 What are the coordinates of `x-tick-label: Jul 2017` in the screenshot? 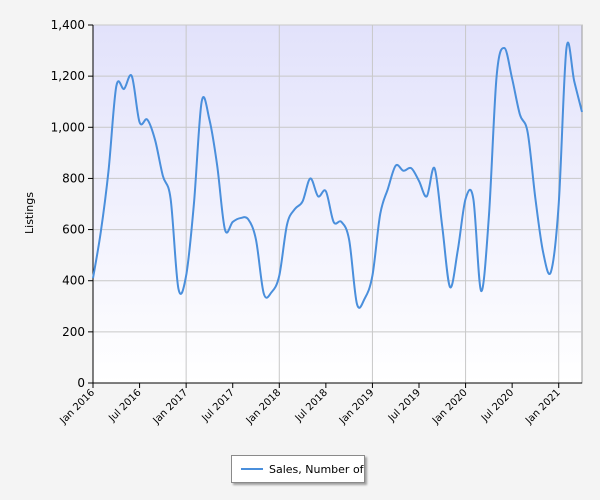 It's located at (218, 405).